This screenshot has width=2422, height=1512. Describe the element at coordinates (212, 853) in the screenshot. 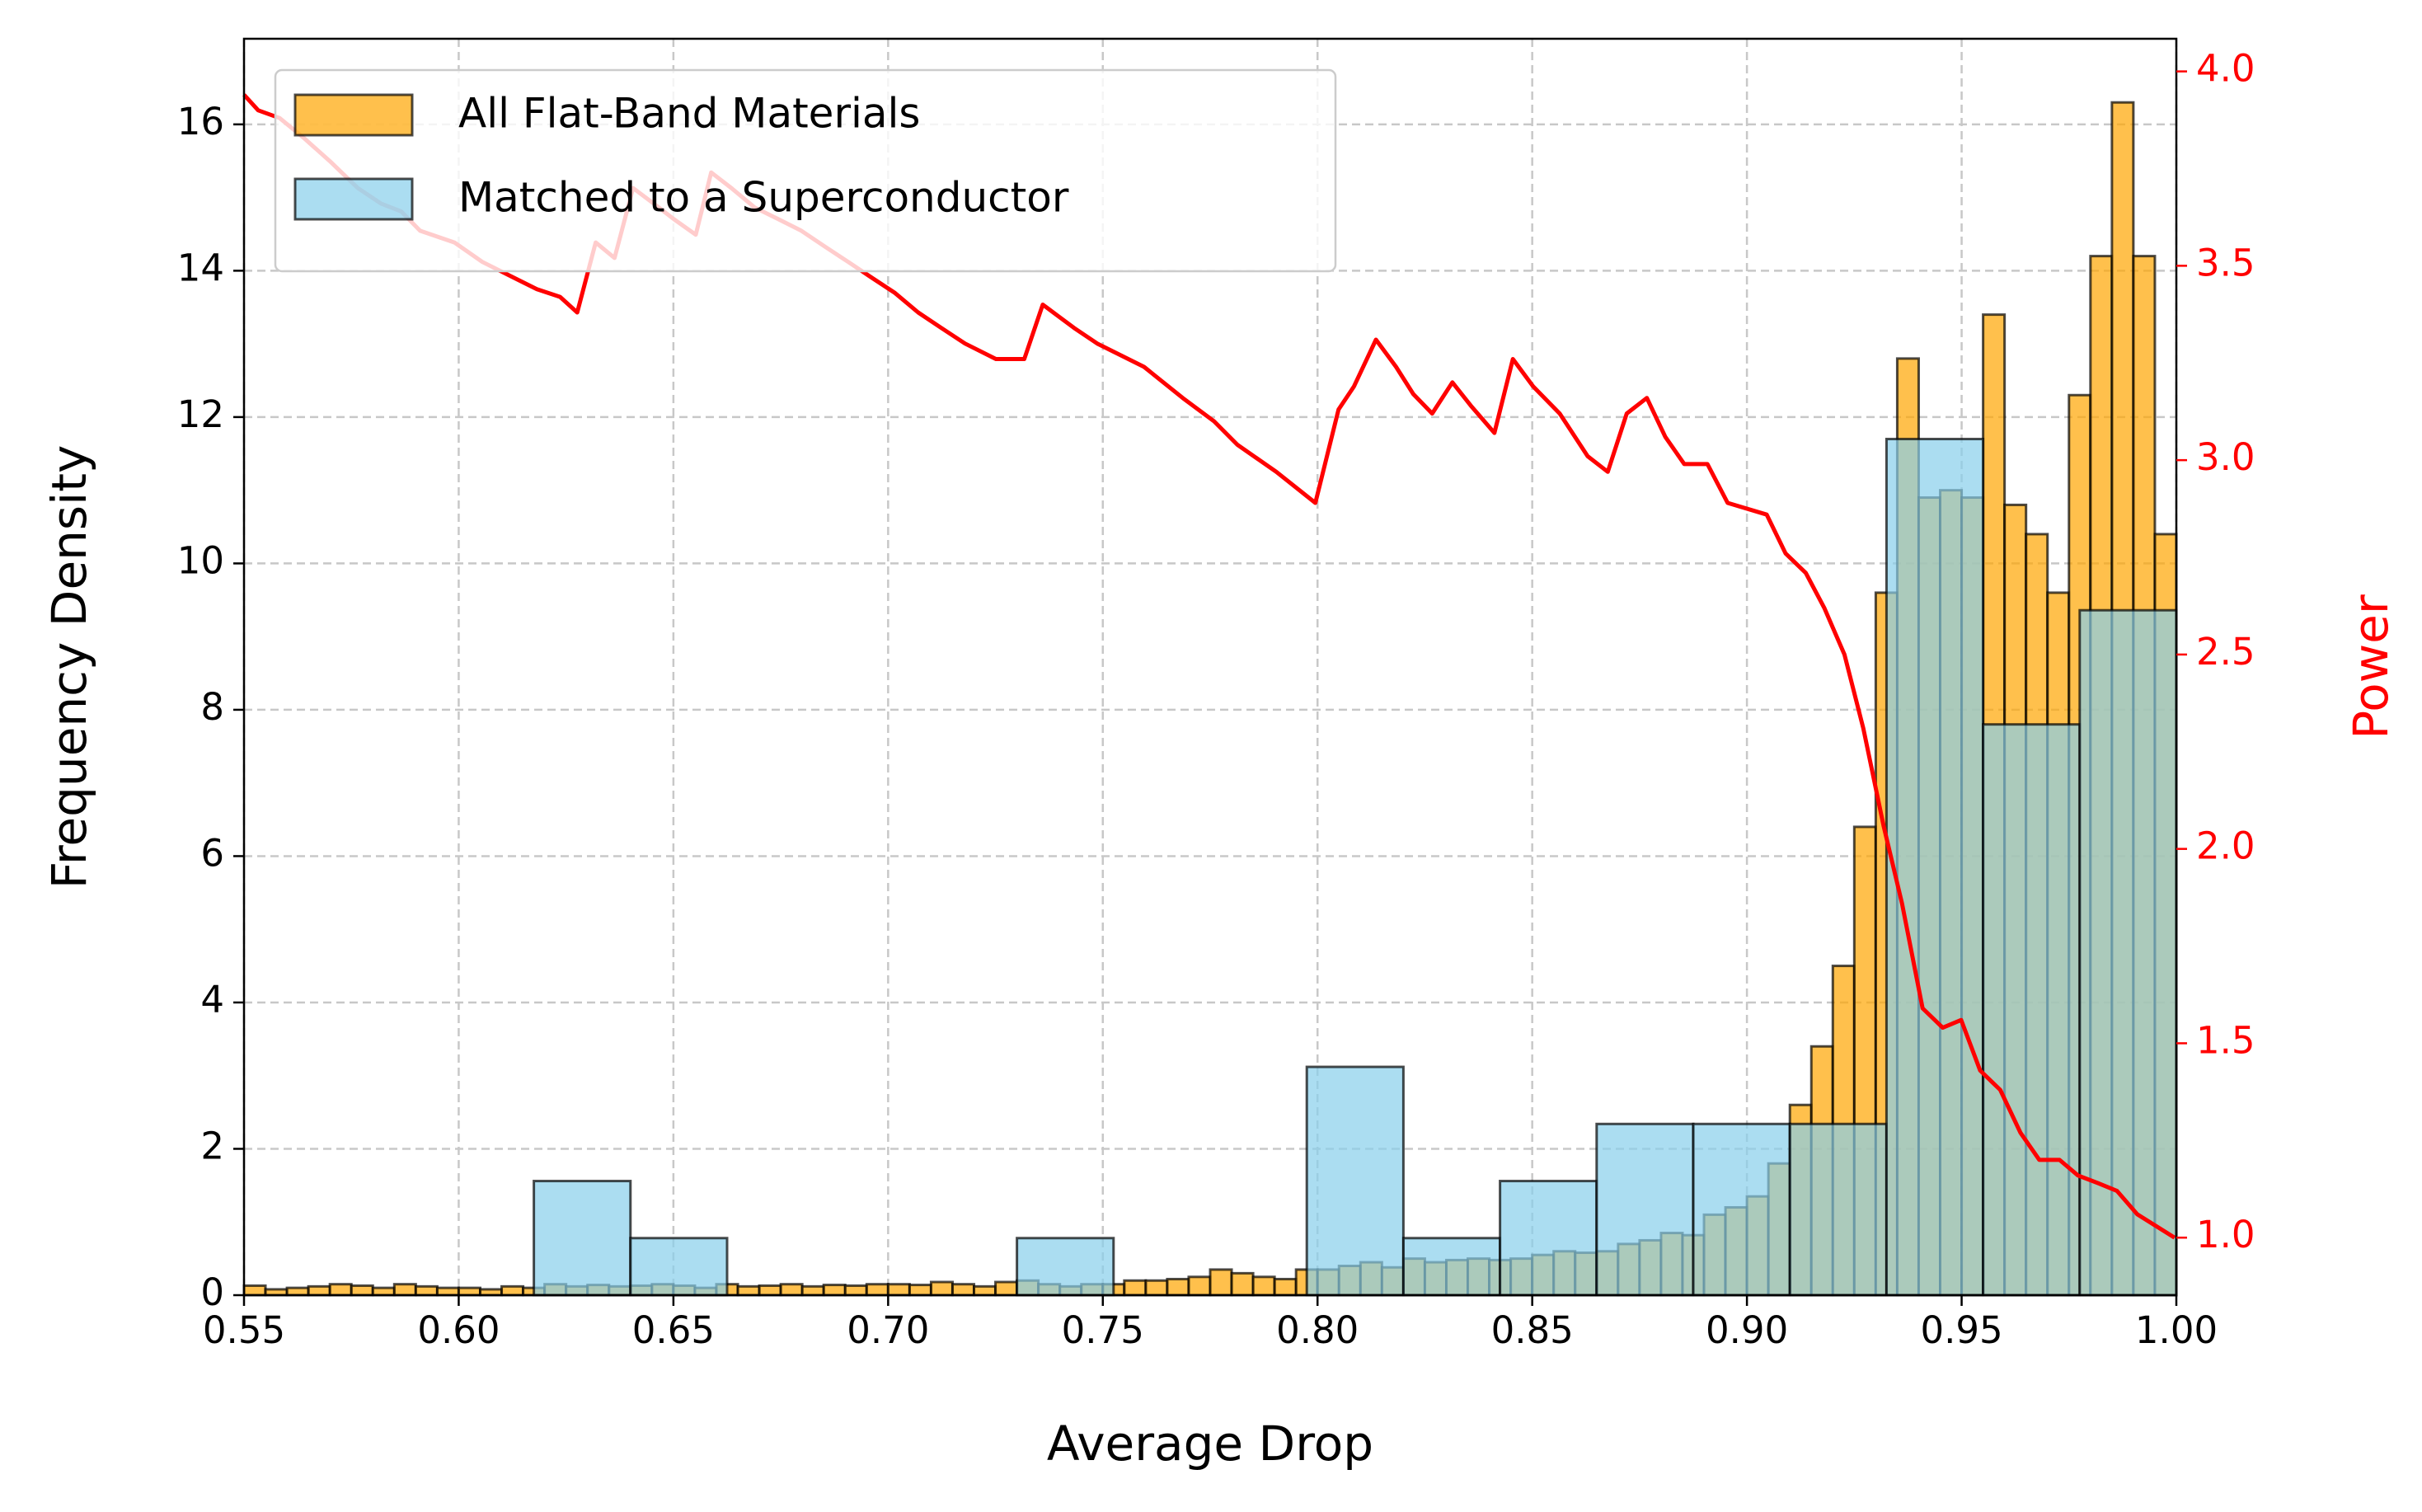

I see `y-tick-label: 6` at that location.